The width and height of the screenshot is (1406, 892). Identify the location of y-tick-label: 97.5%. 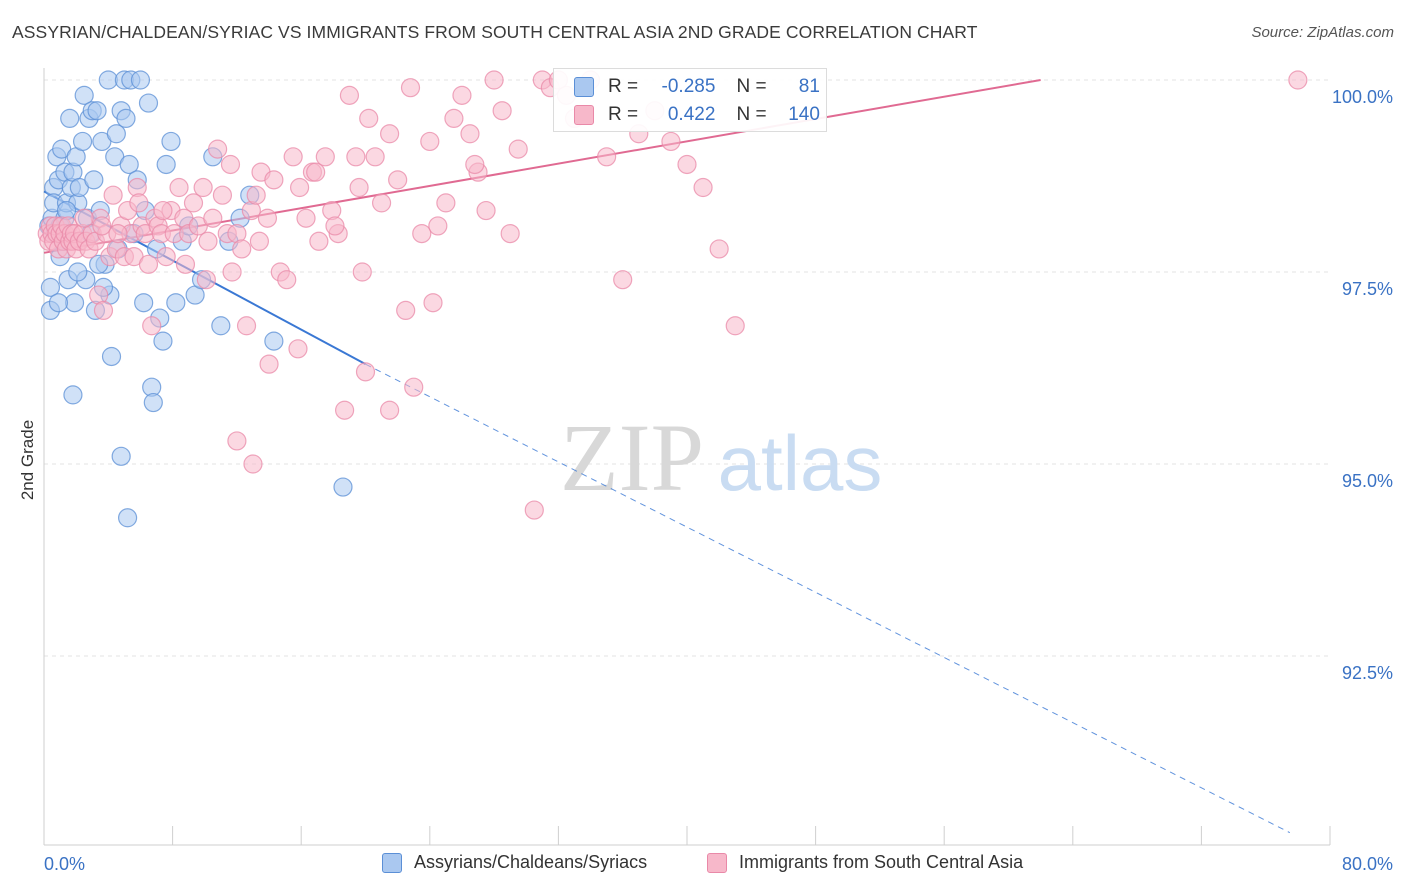
(1367, 289).